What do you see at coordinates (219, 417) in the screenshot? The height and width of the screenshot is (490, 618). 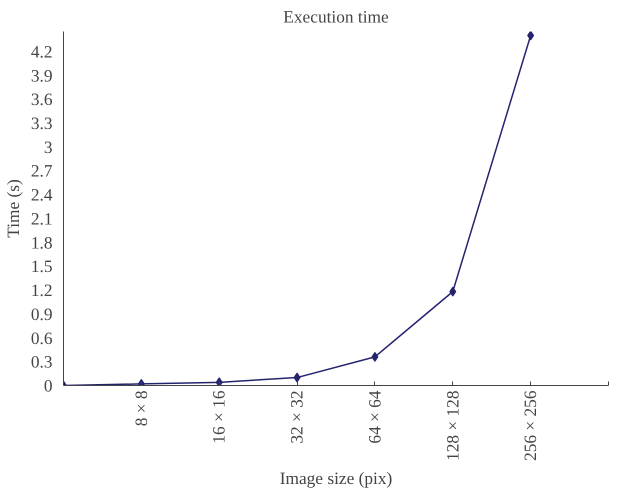 I see `x-tick-label: 16 × 16` at bounding box center [219, 417].